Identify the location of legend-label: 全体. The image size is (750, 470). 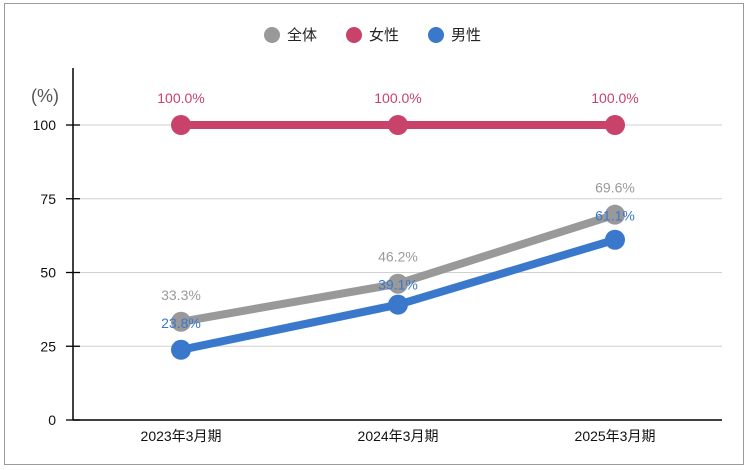
(302, 35).